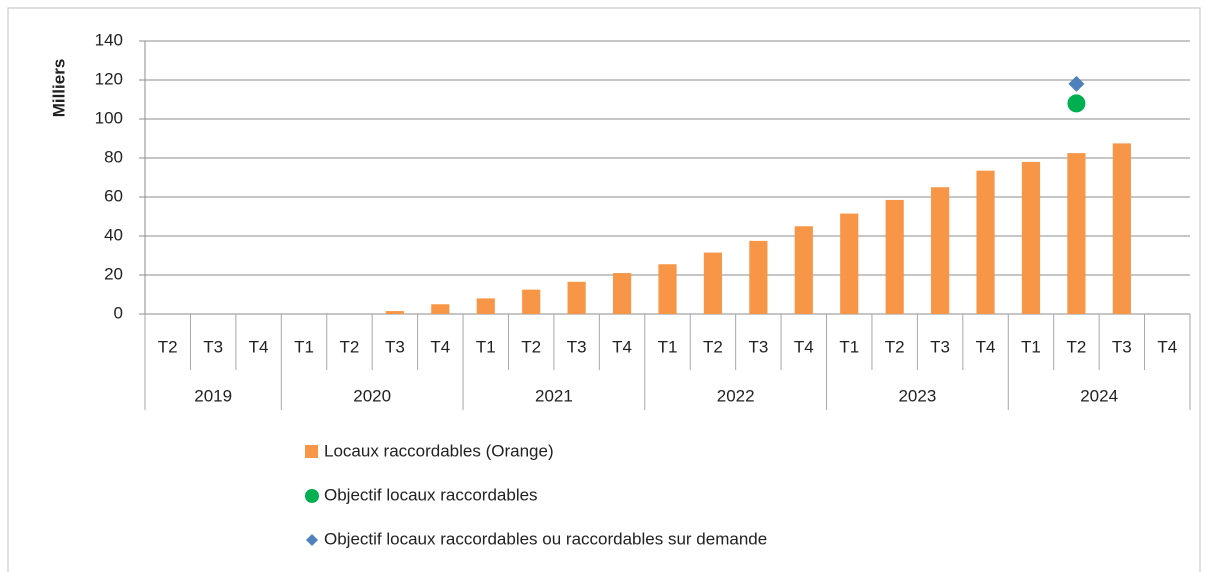  Describe the element at coordinates (58, 88) in the screenshot. I see `y-axis-label: Milliers` at that location.